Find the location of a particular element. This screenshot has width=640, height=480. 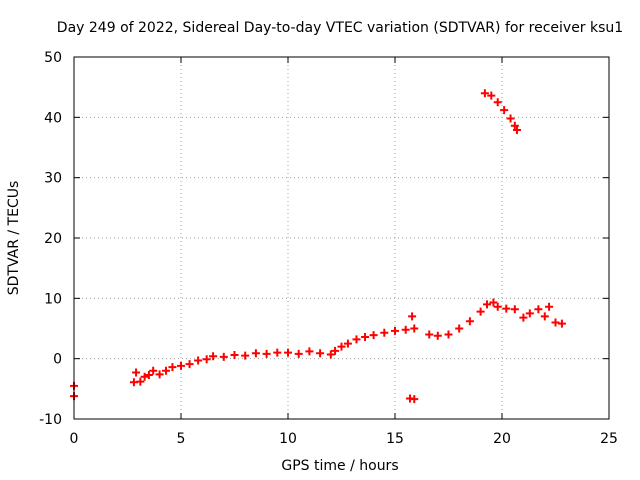

x-tick-label: 10 is located at coordinates (288, 439).